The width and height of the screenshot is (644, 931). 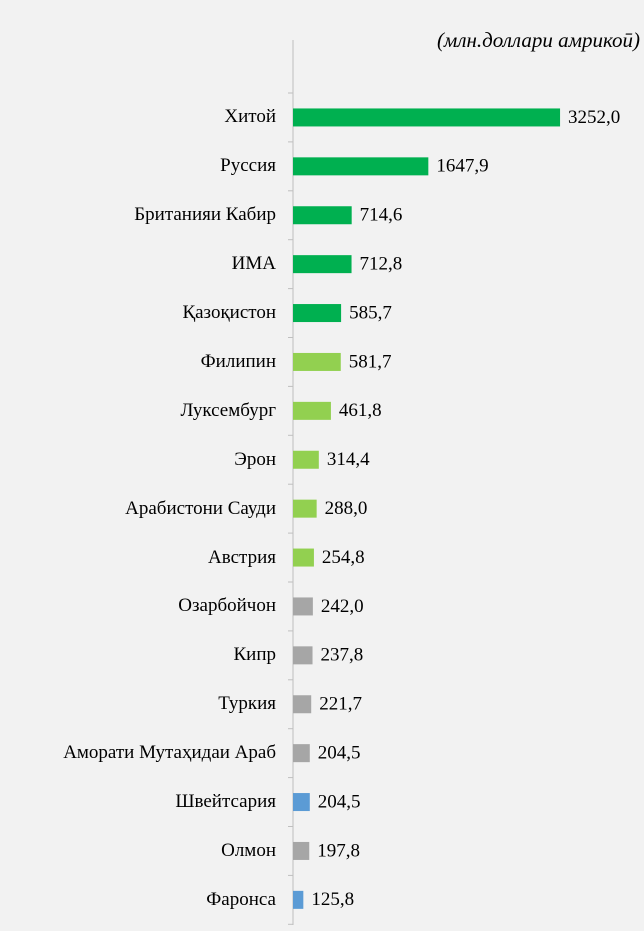 I want to click on category-label: Хитой, so click(x=250, y=117).